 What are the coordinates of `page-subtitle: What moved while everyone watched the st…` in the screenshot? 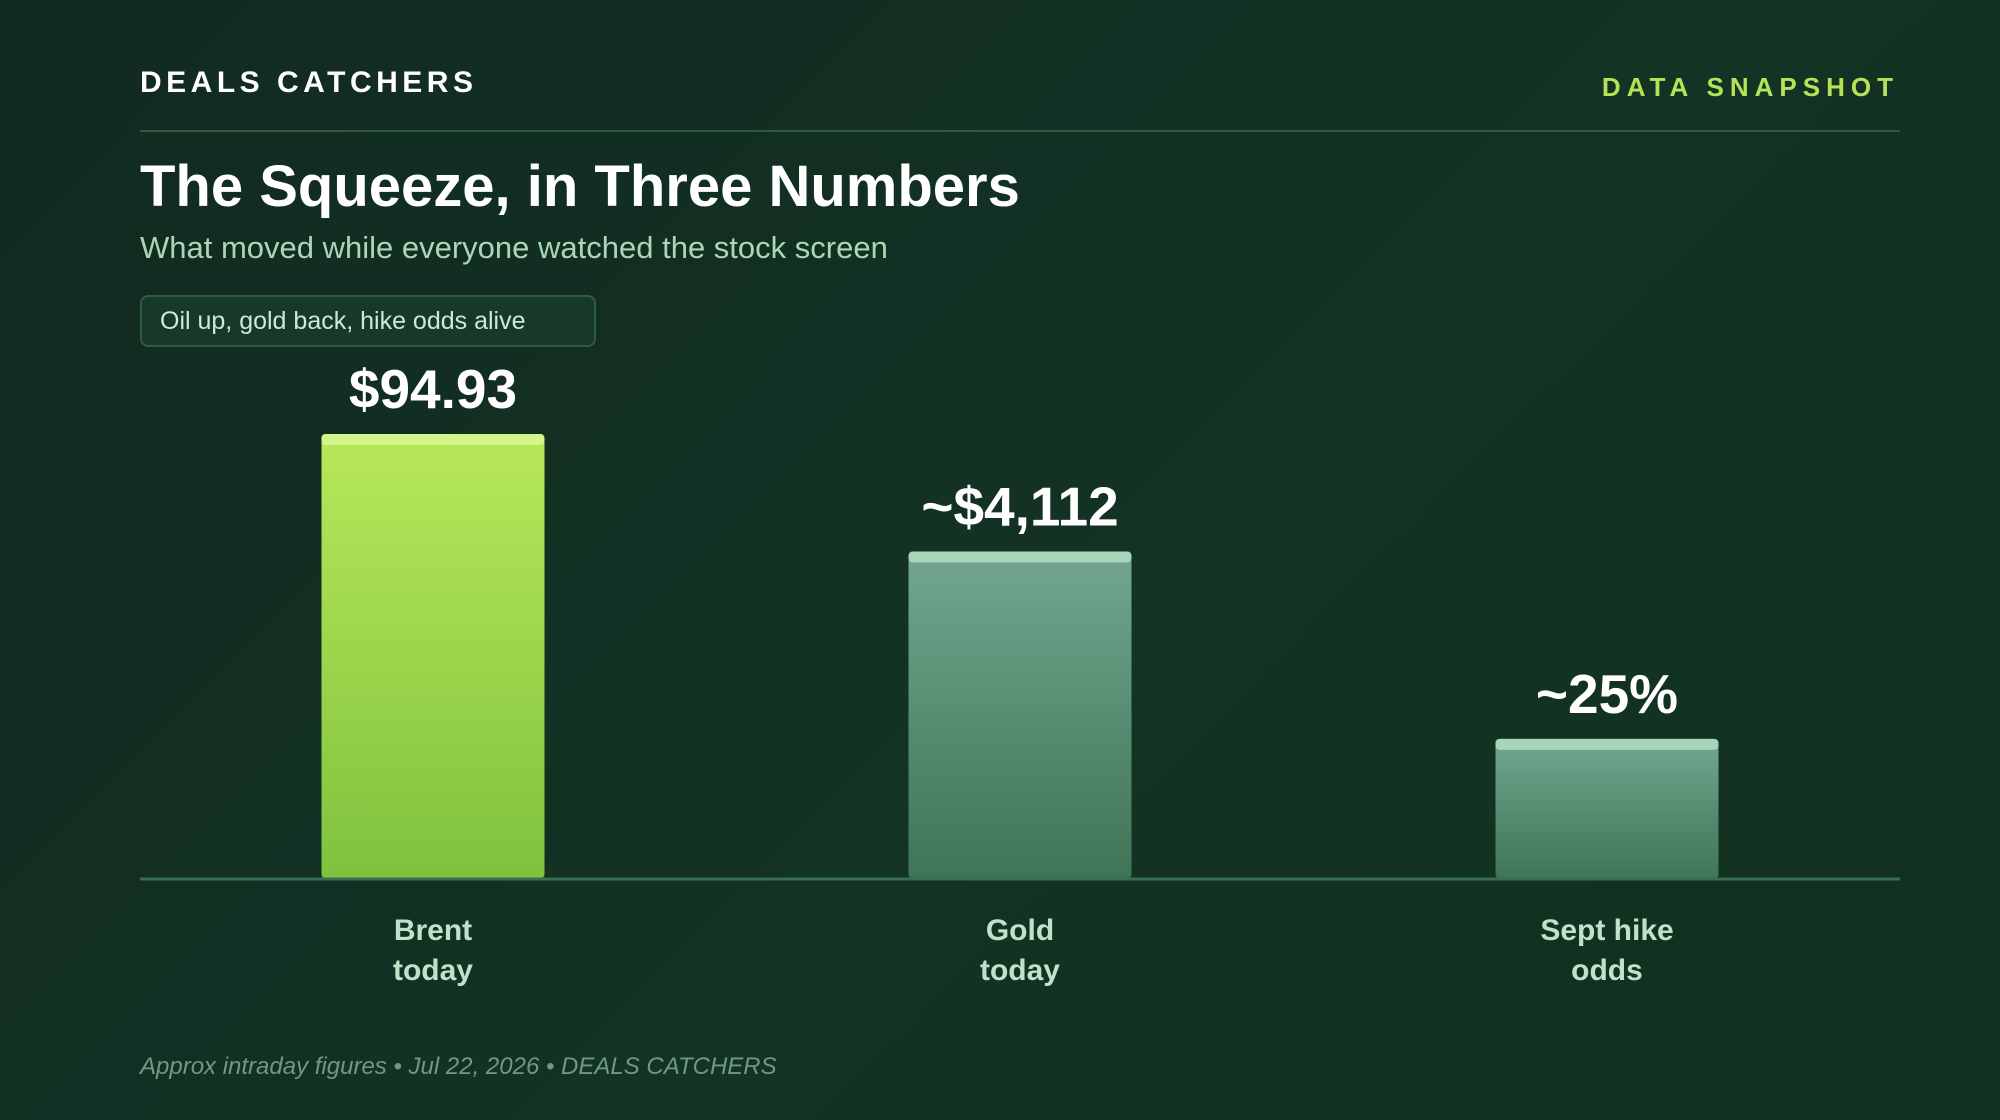 It's located at (514, 247).